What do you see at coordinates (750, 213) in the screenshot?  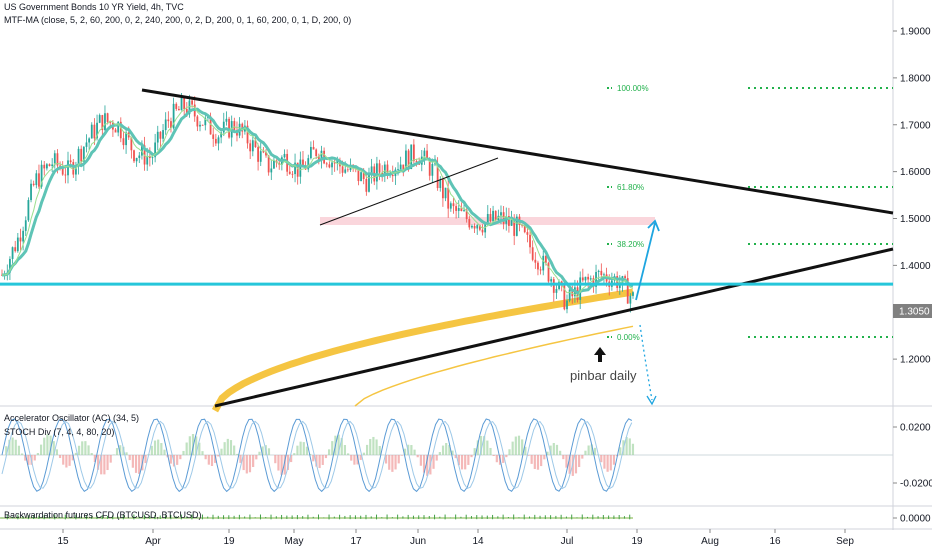 I see `fibonacci-levels: 100.00% 61.80% 38.20% 0.00%` at bounding box center [750, 213].